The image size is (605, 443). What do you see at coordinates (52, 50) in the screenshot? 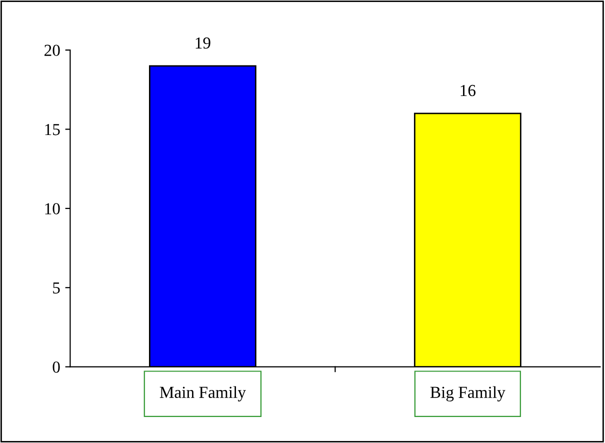
I see `y-tick-label: 20` at bounding box center [52, 50].